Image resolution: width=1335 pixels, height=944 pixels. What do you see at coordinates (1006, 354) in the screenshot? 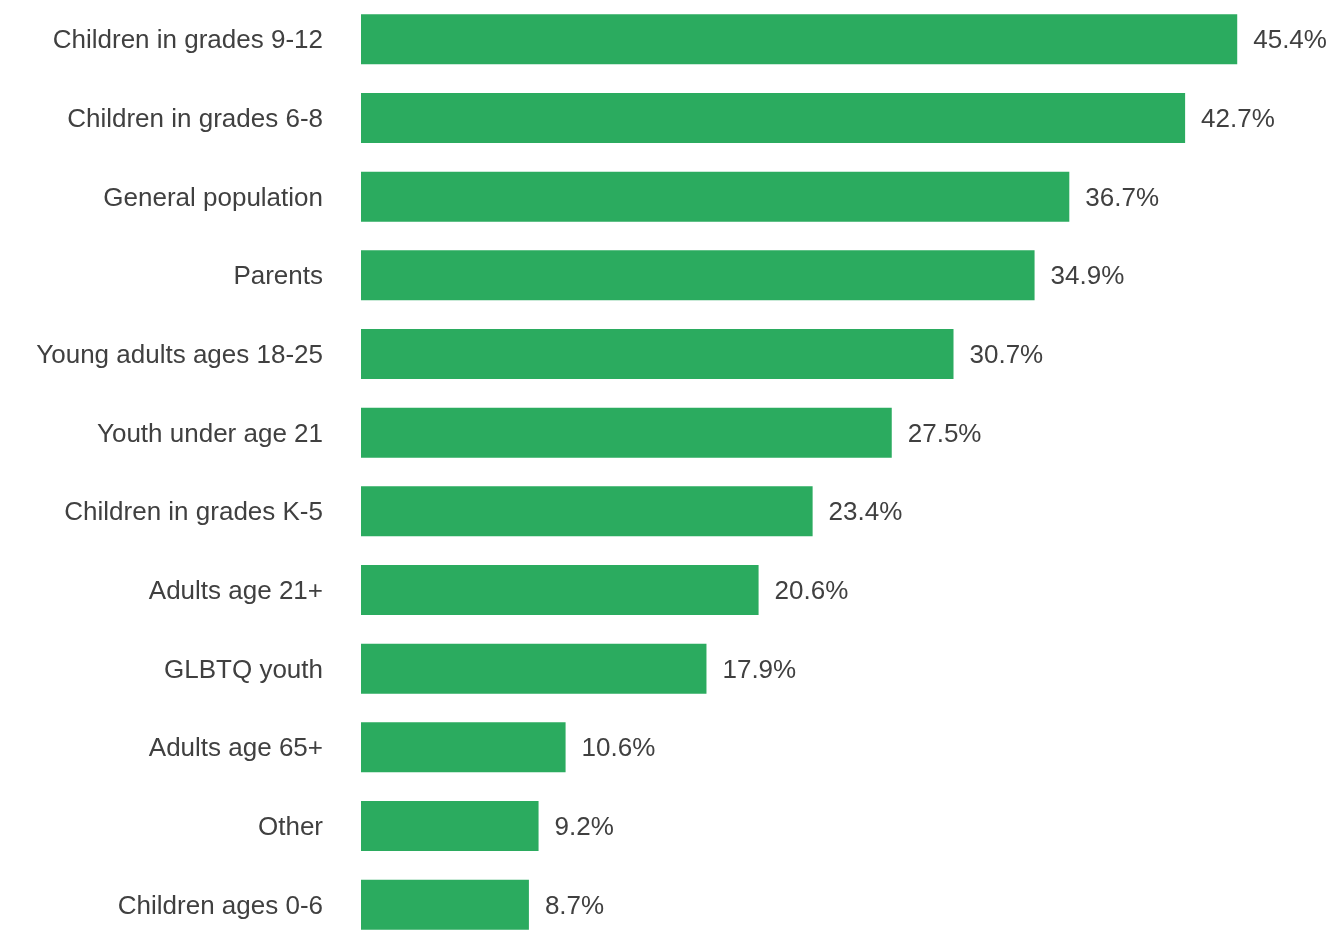
I see `data-label: 30.7%` at bounding box center [1006, 354].